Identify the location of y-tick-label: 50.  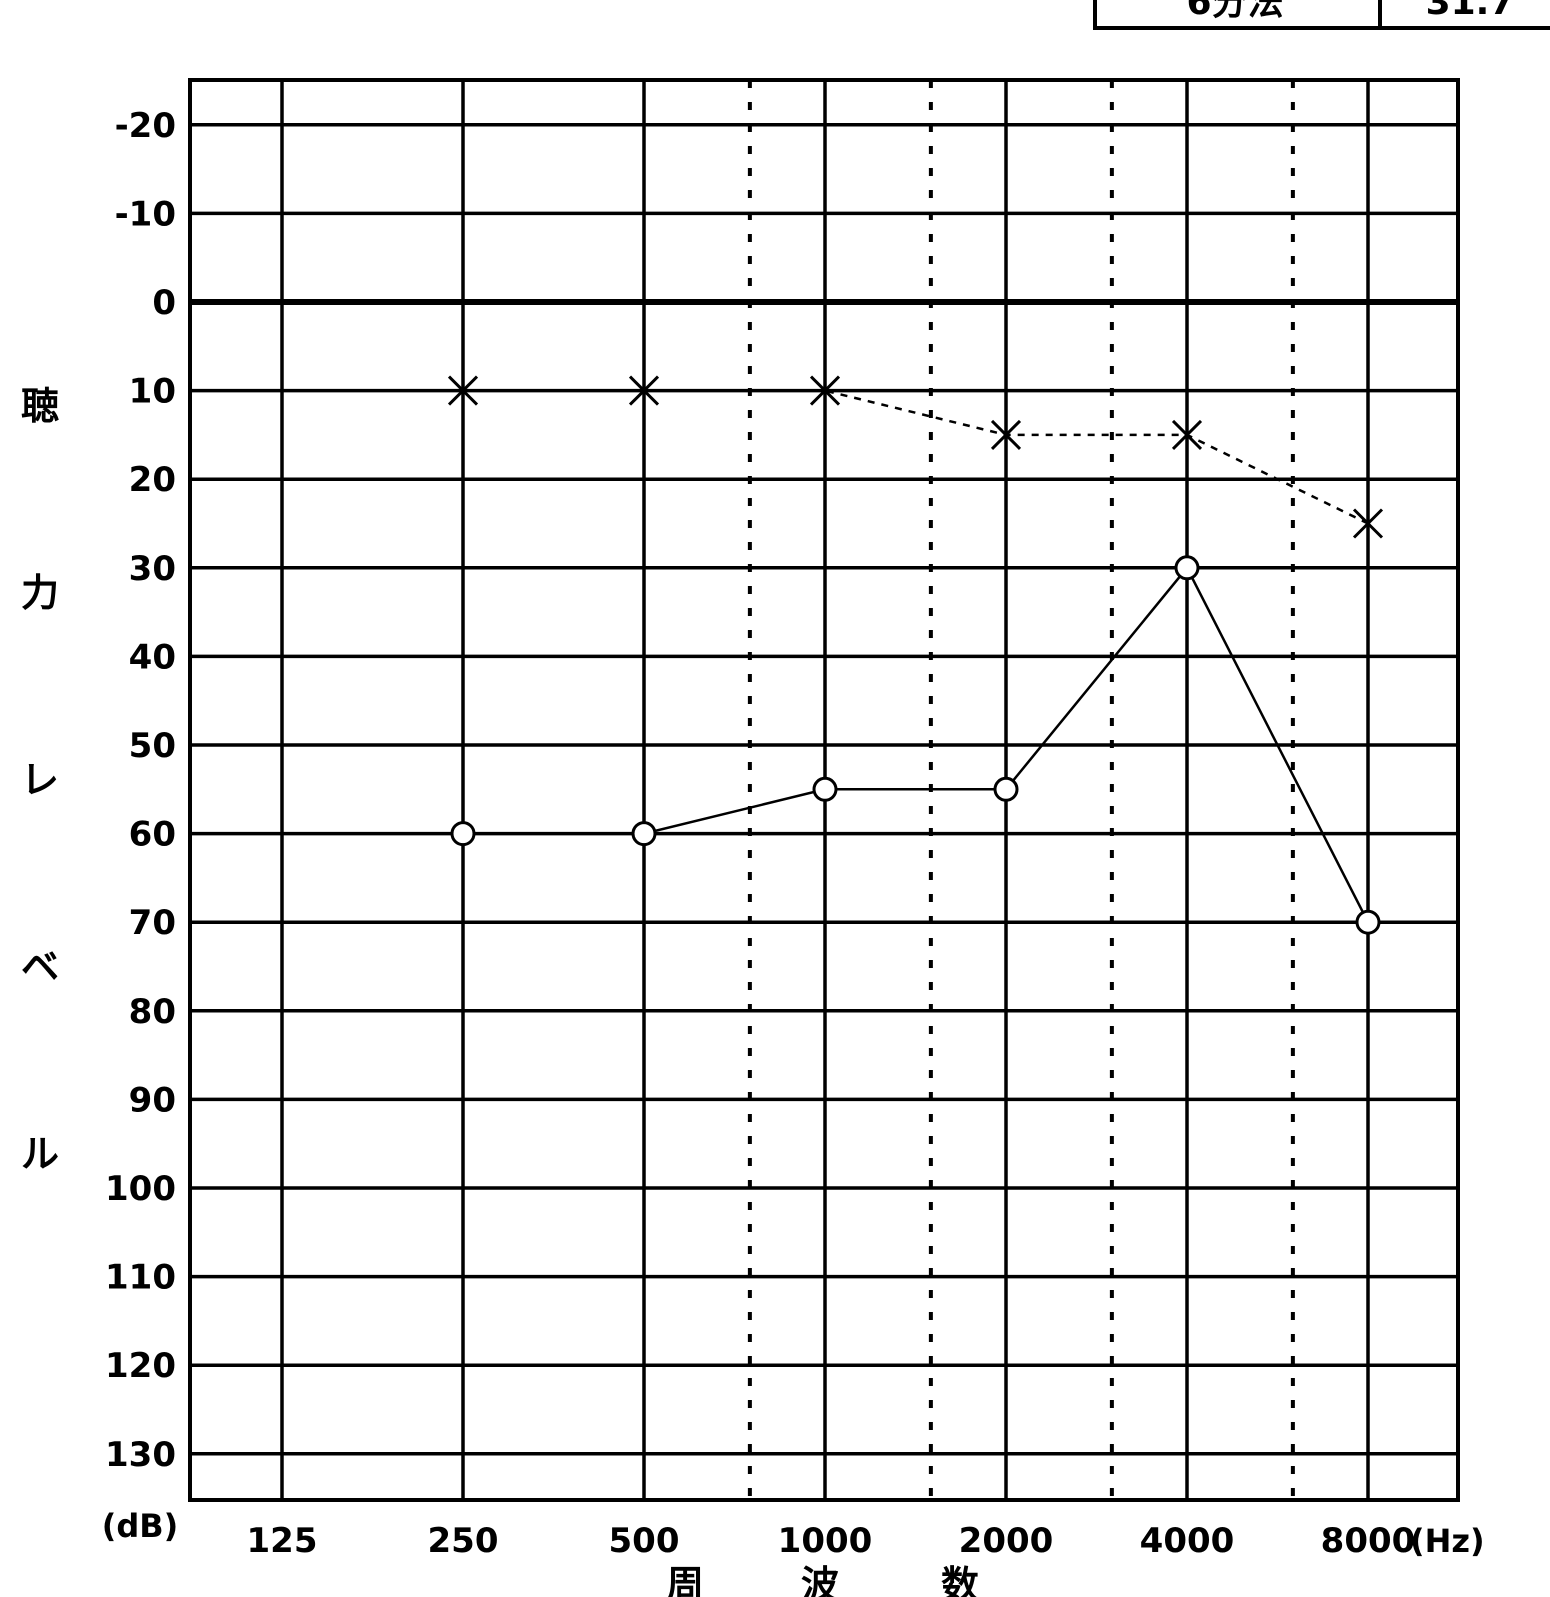
(152, 746).